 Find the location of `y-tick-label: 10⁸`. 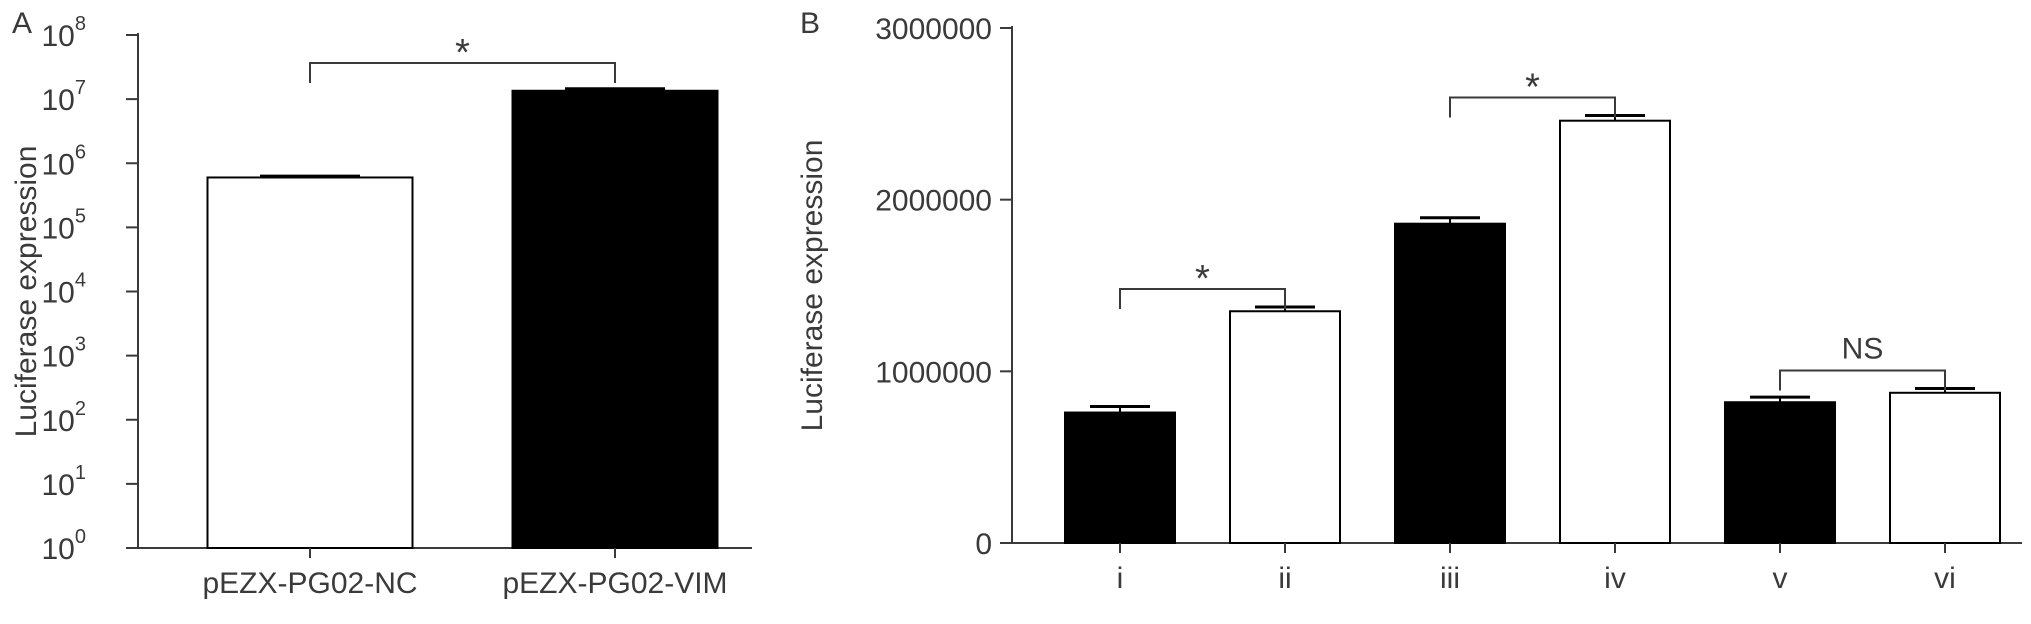

y-tick-label: 10⁸ is located at coordinates (64, 33).